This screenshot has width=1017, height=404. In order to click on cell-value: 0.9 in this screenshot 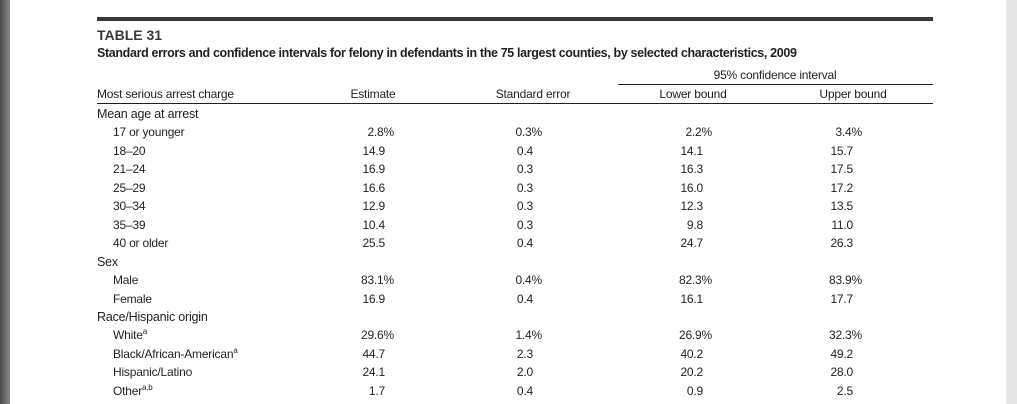, I will do `click(694, 390)`.